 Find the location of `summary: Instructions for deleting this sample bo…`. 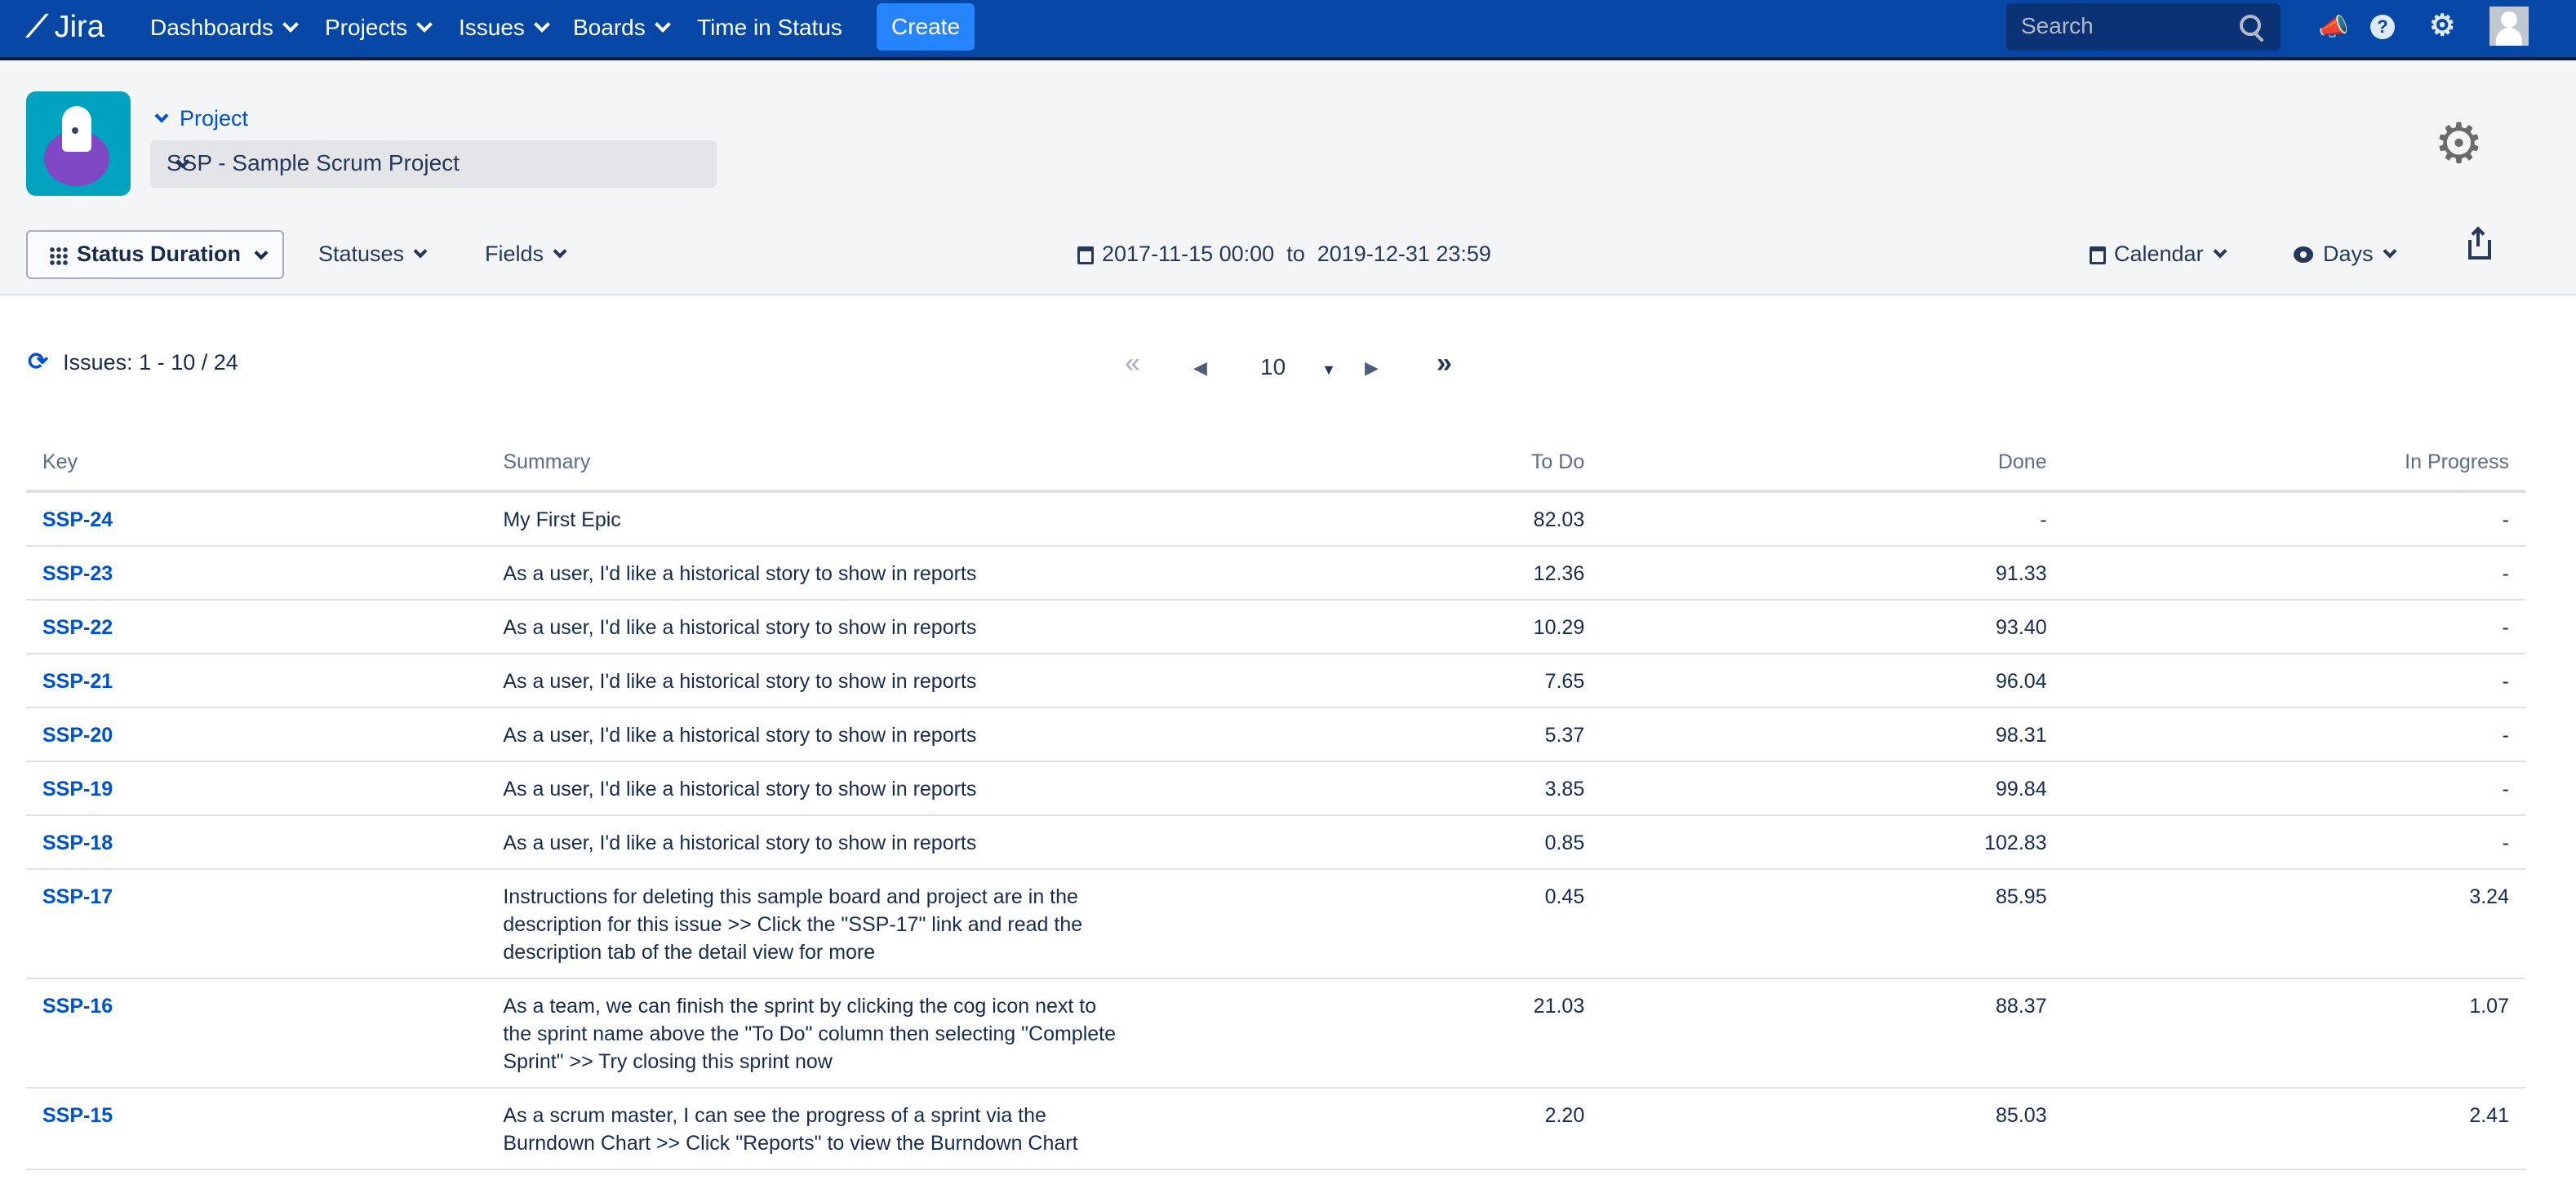

summary: Instructions for deleting this sample bo… is located at coordinates (813, 924).